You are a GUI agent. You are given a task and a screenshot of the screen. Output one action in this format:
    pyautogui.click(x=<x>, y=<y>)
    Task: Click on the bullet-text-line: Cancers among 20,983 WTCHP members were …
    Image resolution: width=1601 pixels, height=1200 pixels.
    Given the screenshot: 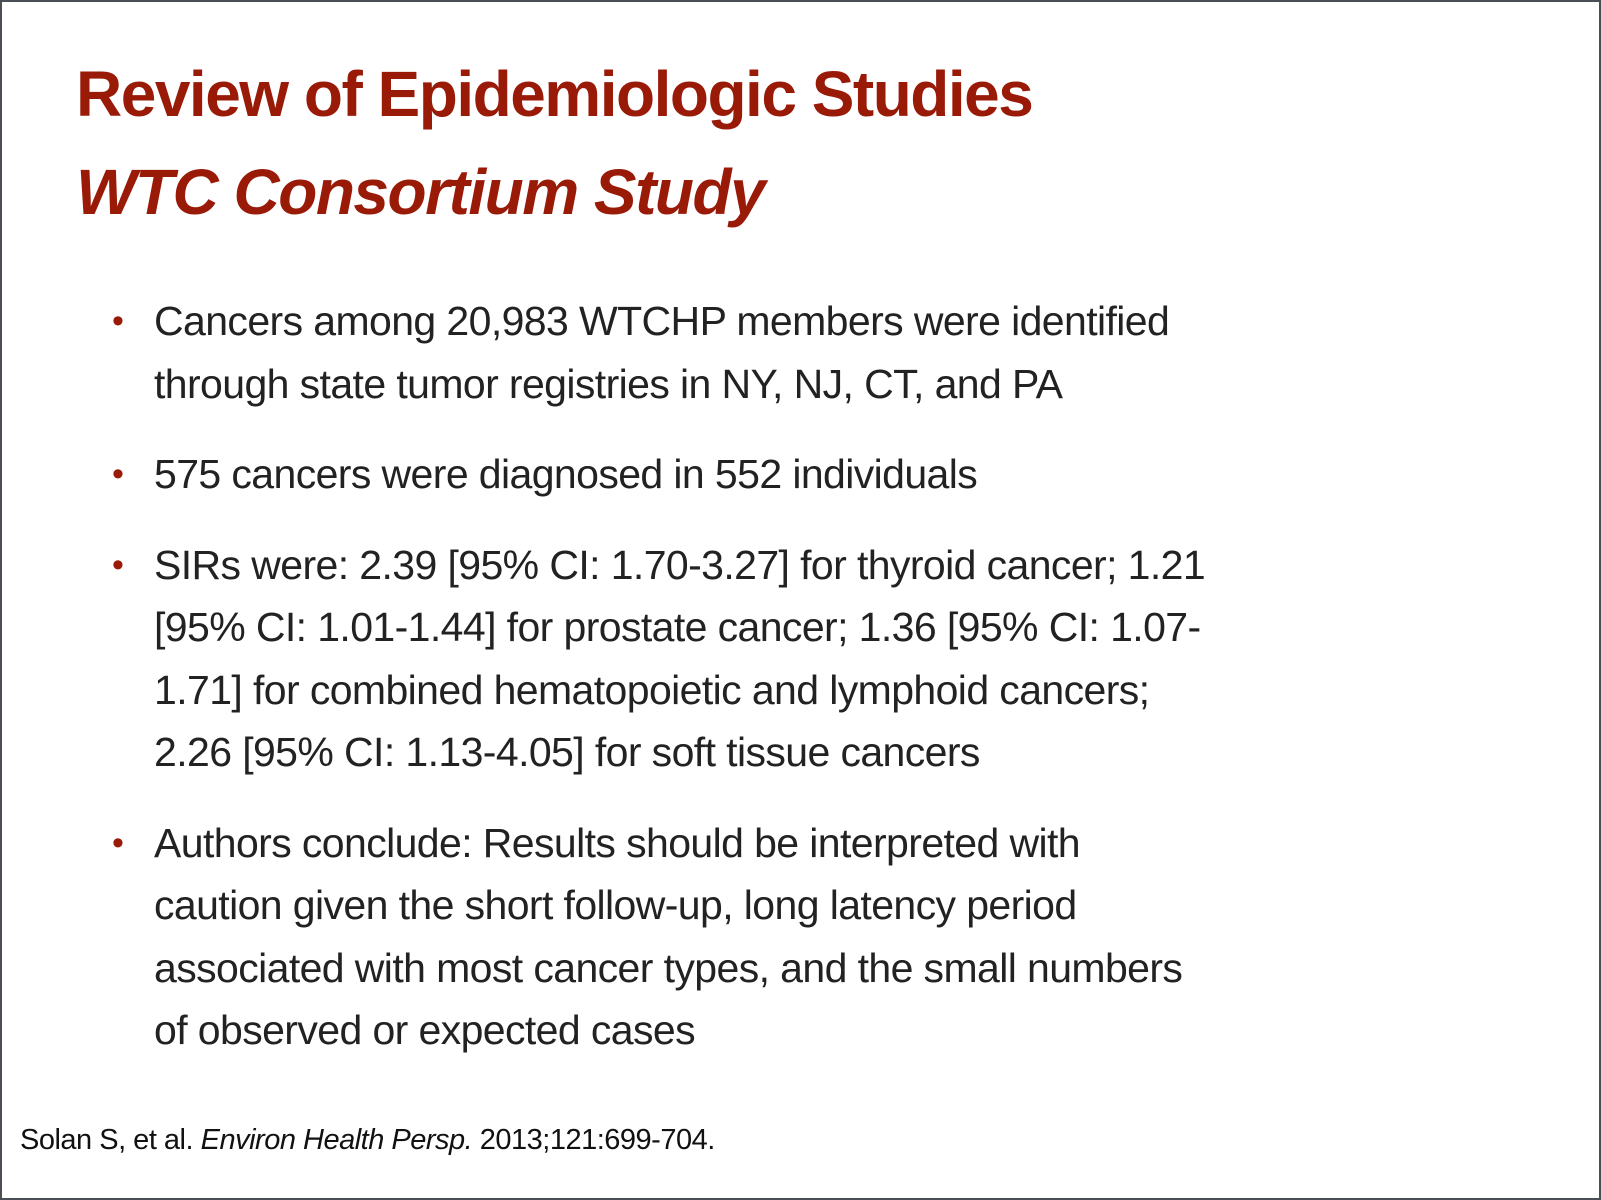 What is the action you would take?
    pyautogui.click(x=662, y=321)
    